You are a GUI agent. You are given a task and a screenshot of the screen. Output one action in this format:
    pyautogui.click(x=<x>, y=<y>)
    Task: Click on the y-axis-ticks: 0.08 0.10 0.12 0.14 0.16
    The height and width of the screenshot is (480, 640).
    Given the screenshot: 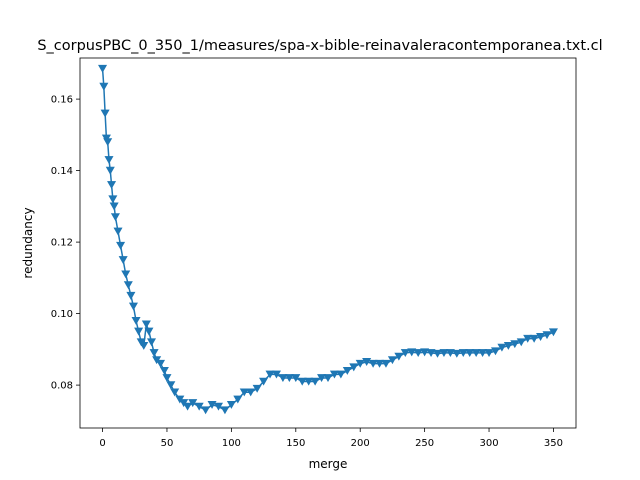 What is the action you would take?
    pyautogui.click(x=65, y=243)
    